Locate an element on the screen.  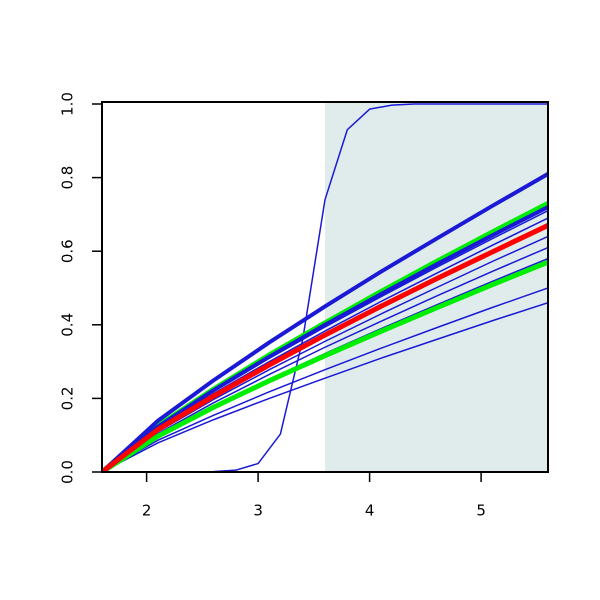
y-tick-label: 0.6 is located at coordinates (68, 251).